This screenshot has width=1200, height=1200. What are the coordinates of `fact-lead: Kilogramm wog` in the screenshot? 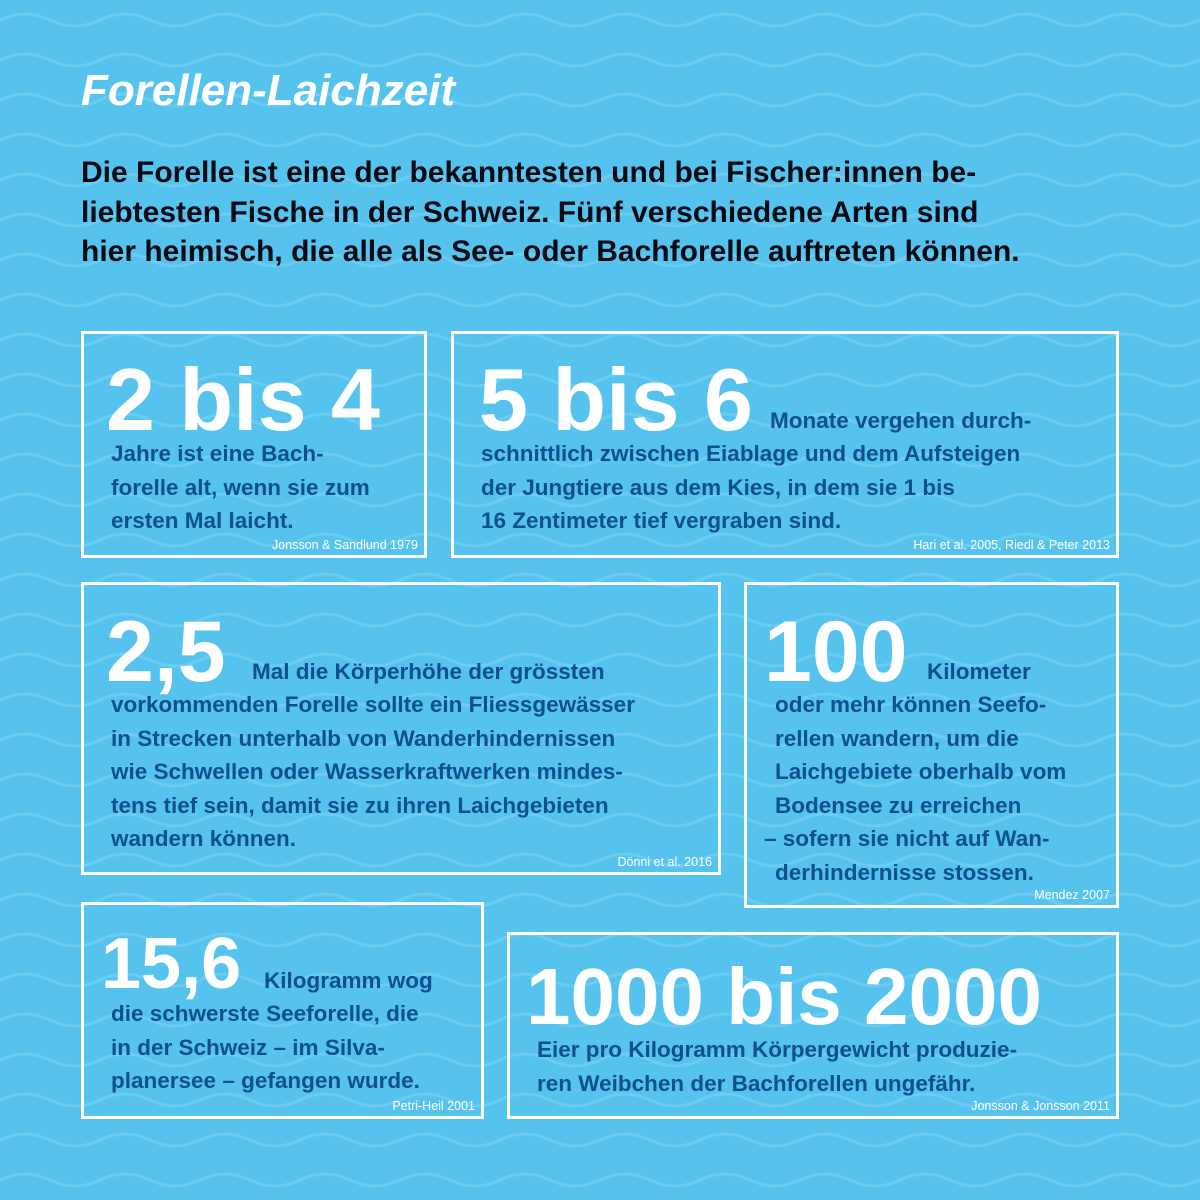 It's located at (348, 980).